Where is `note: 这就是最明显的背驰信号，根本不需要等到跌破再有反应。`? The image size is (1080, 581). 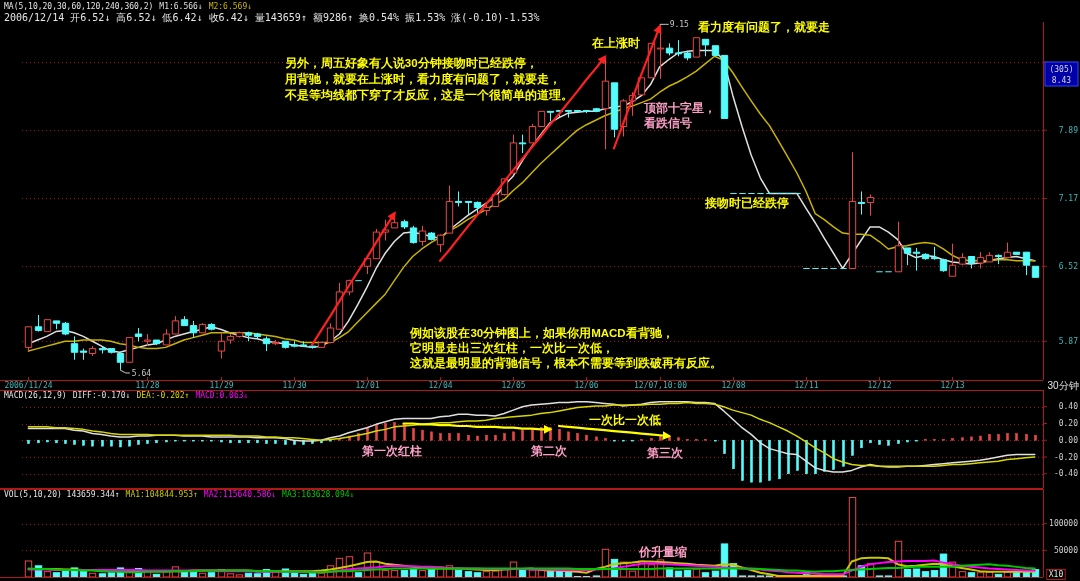 note: 这就是最明显的背驰信号，根本不需要等到跌破再有反应。 is located at coordinates (566, 363).